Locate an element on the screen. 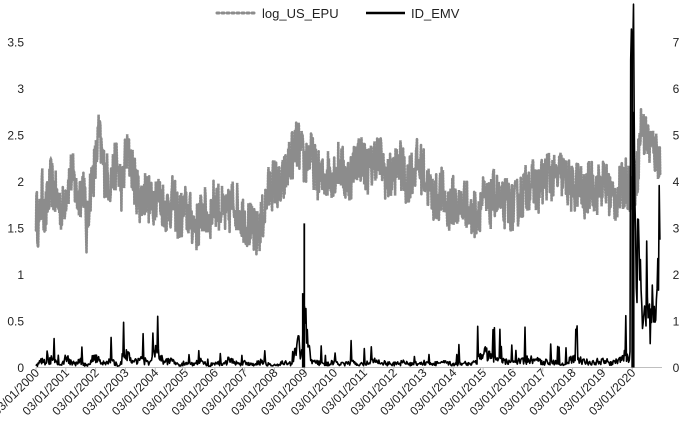 Image resolution: width=685 pixels, height=444 pixels. y-right-tick: 6 is located at coordinates (676, 89).